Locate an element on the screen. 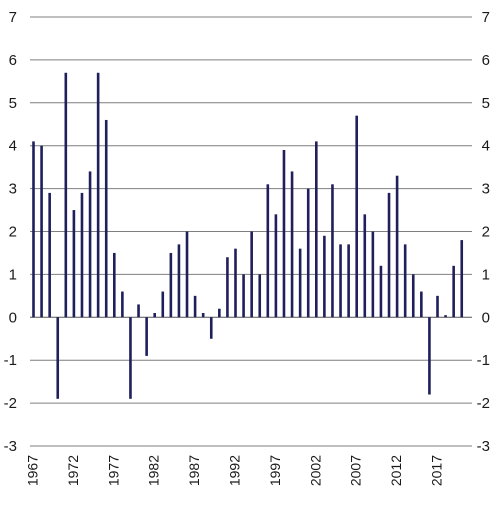 The image size is (500, 510). bar-2009 is located at coordinates (373, 274).